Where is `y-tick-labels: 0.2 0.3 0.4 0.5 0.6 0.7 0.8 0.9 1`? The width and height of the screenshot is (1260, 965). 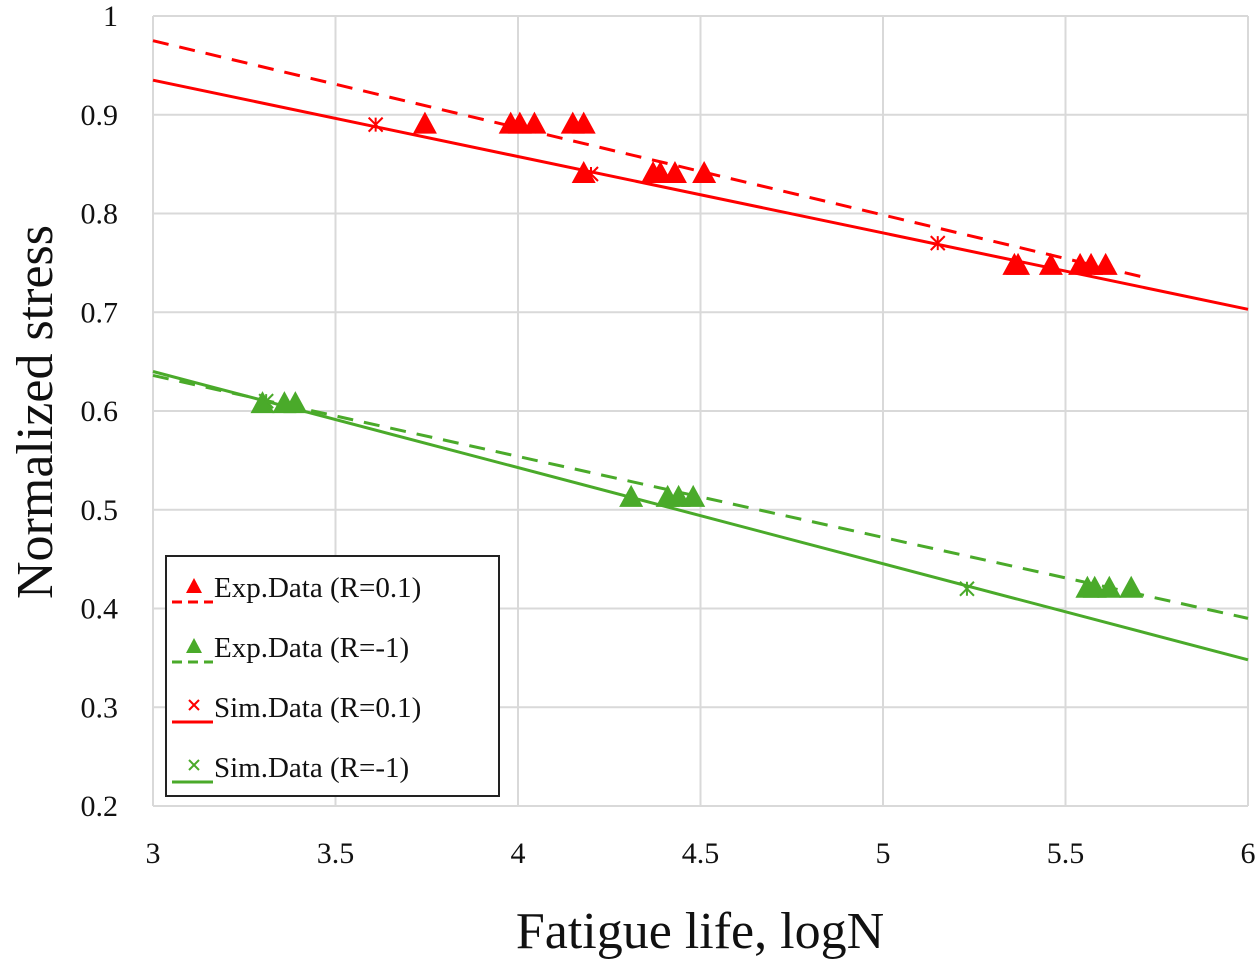
y-tick-labels: 0.2 0.3 0.4 0.5 0.6 0.7 0.8 0.9 1 is located at coordinates (100, 411).